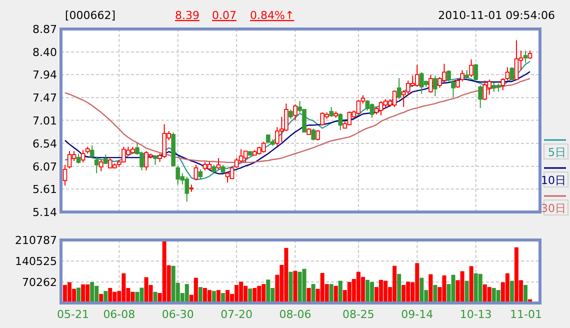  What do you see at coordinates (44, 121) in the screenshot?
I see `y-tick-label: 7.01` at bounding box center [44, 121].